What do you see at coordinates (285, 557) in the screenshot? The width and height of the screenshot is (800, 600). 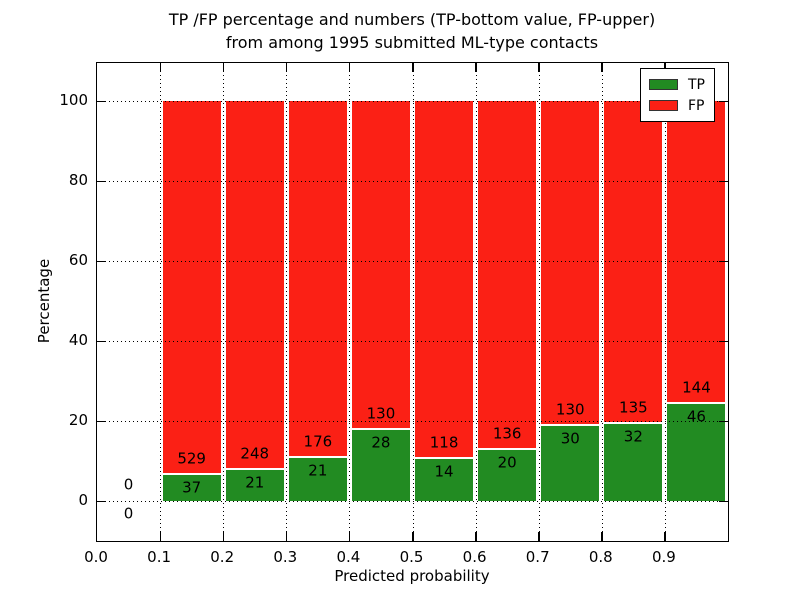 I see `x-tick-label: 0.3` at bounding box center [285, 557].